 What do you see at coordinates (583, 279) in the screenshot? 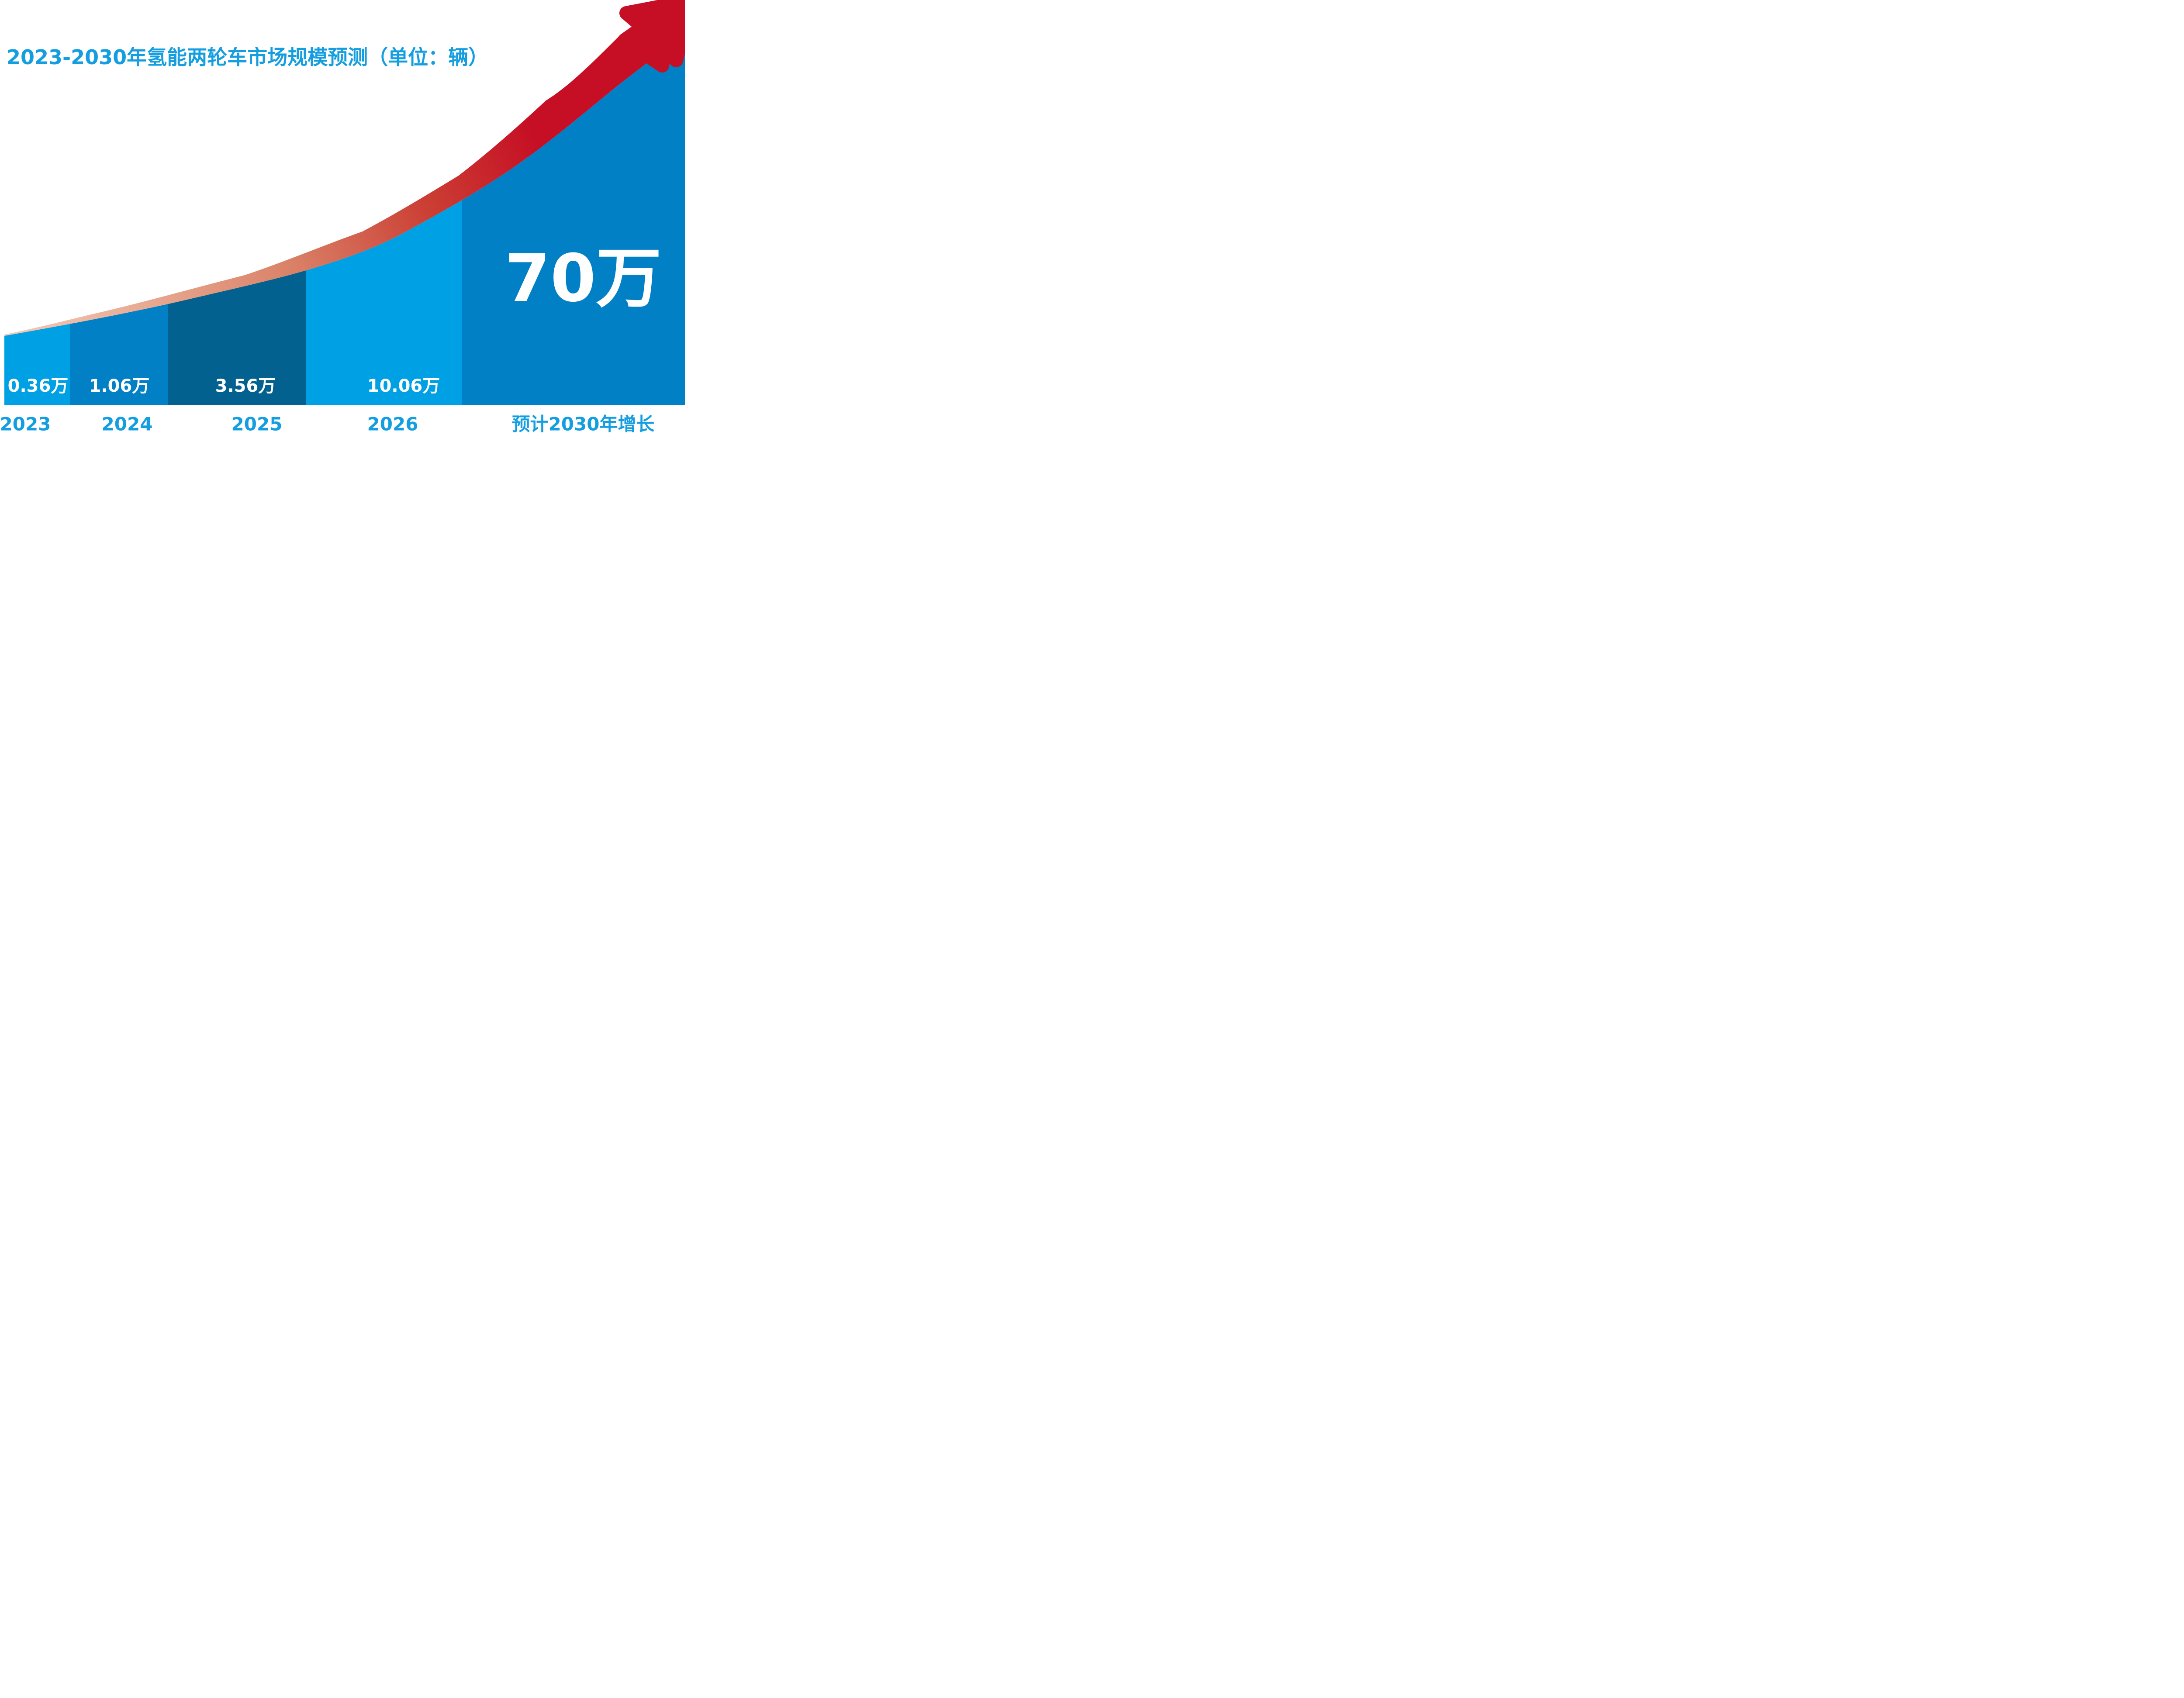
I see `bar-value-label-2030: 70万` at bounding box center [583, 279].